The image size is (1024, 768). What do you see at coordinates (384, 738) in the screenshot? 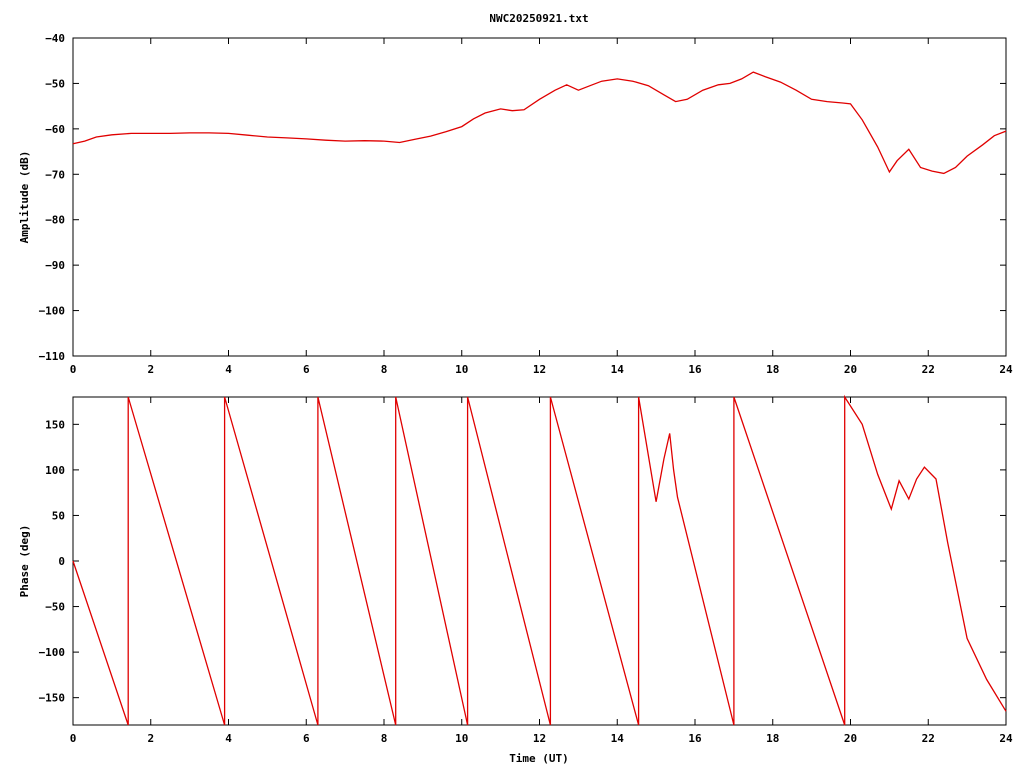
I see `phase-x-tick-label: 8` at bounding box center [384, 738].